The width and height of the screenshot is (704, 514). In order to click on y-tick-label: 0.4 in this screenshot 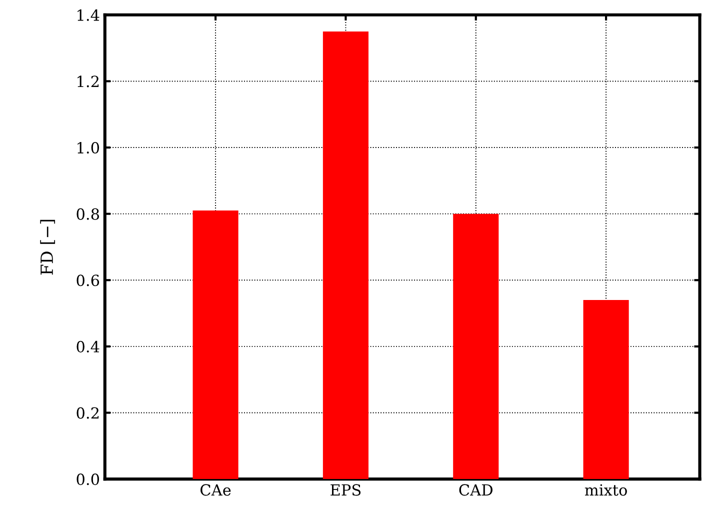, I will do `click(88, 346)`.